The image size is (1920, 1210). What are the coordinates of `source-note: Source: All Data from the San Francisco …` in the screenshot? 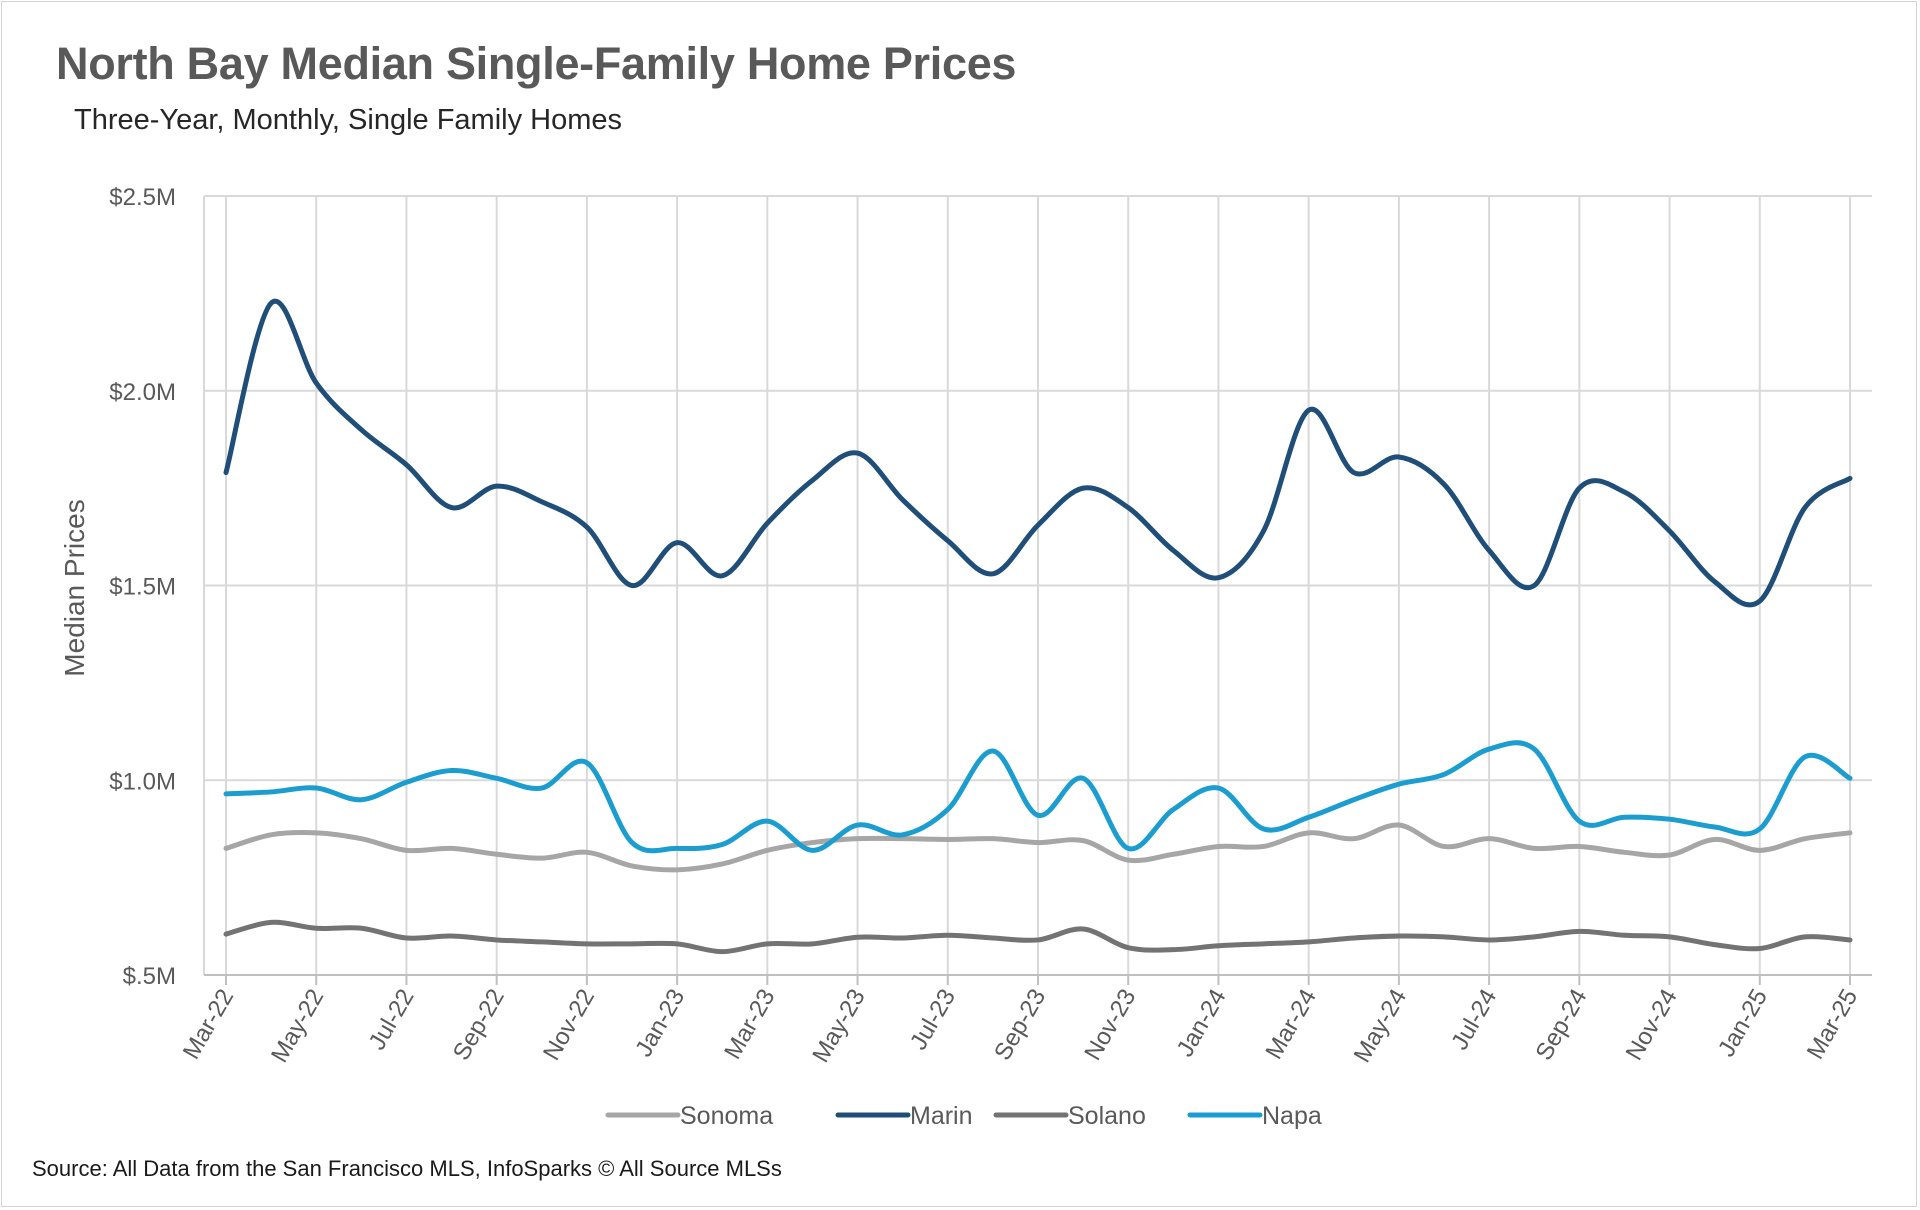 It's located at (407, 1168).